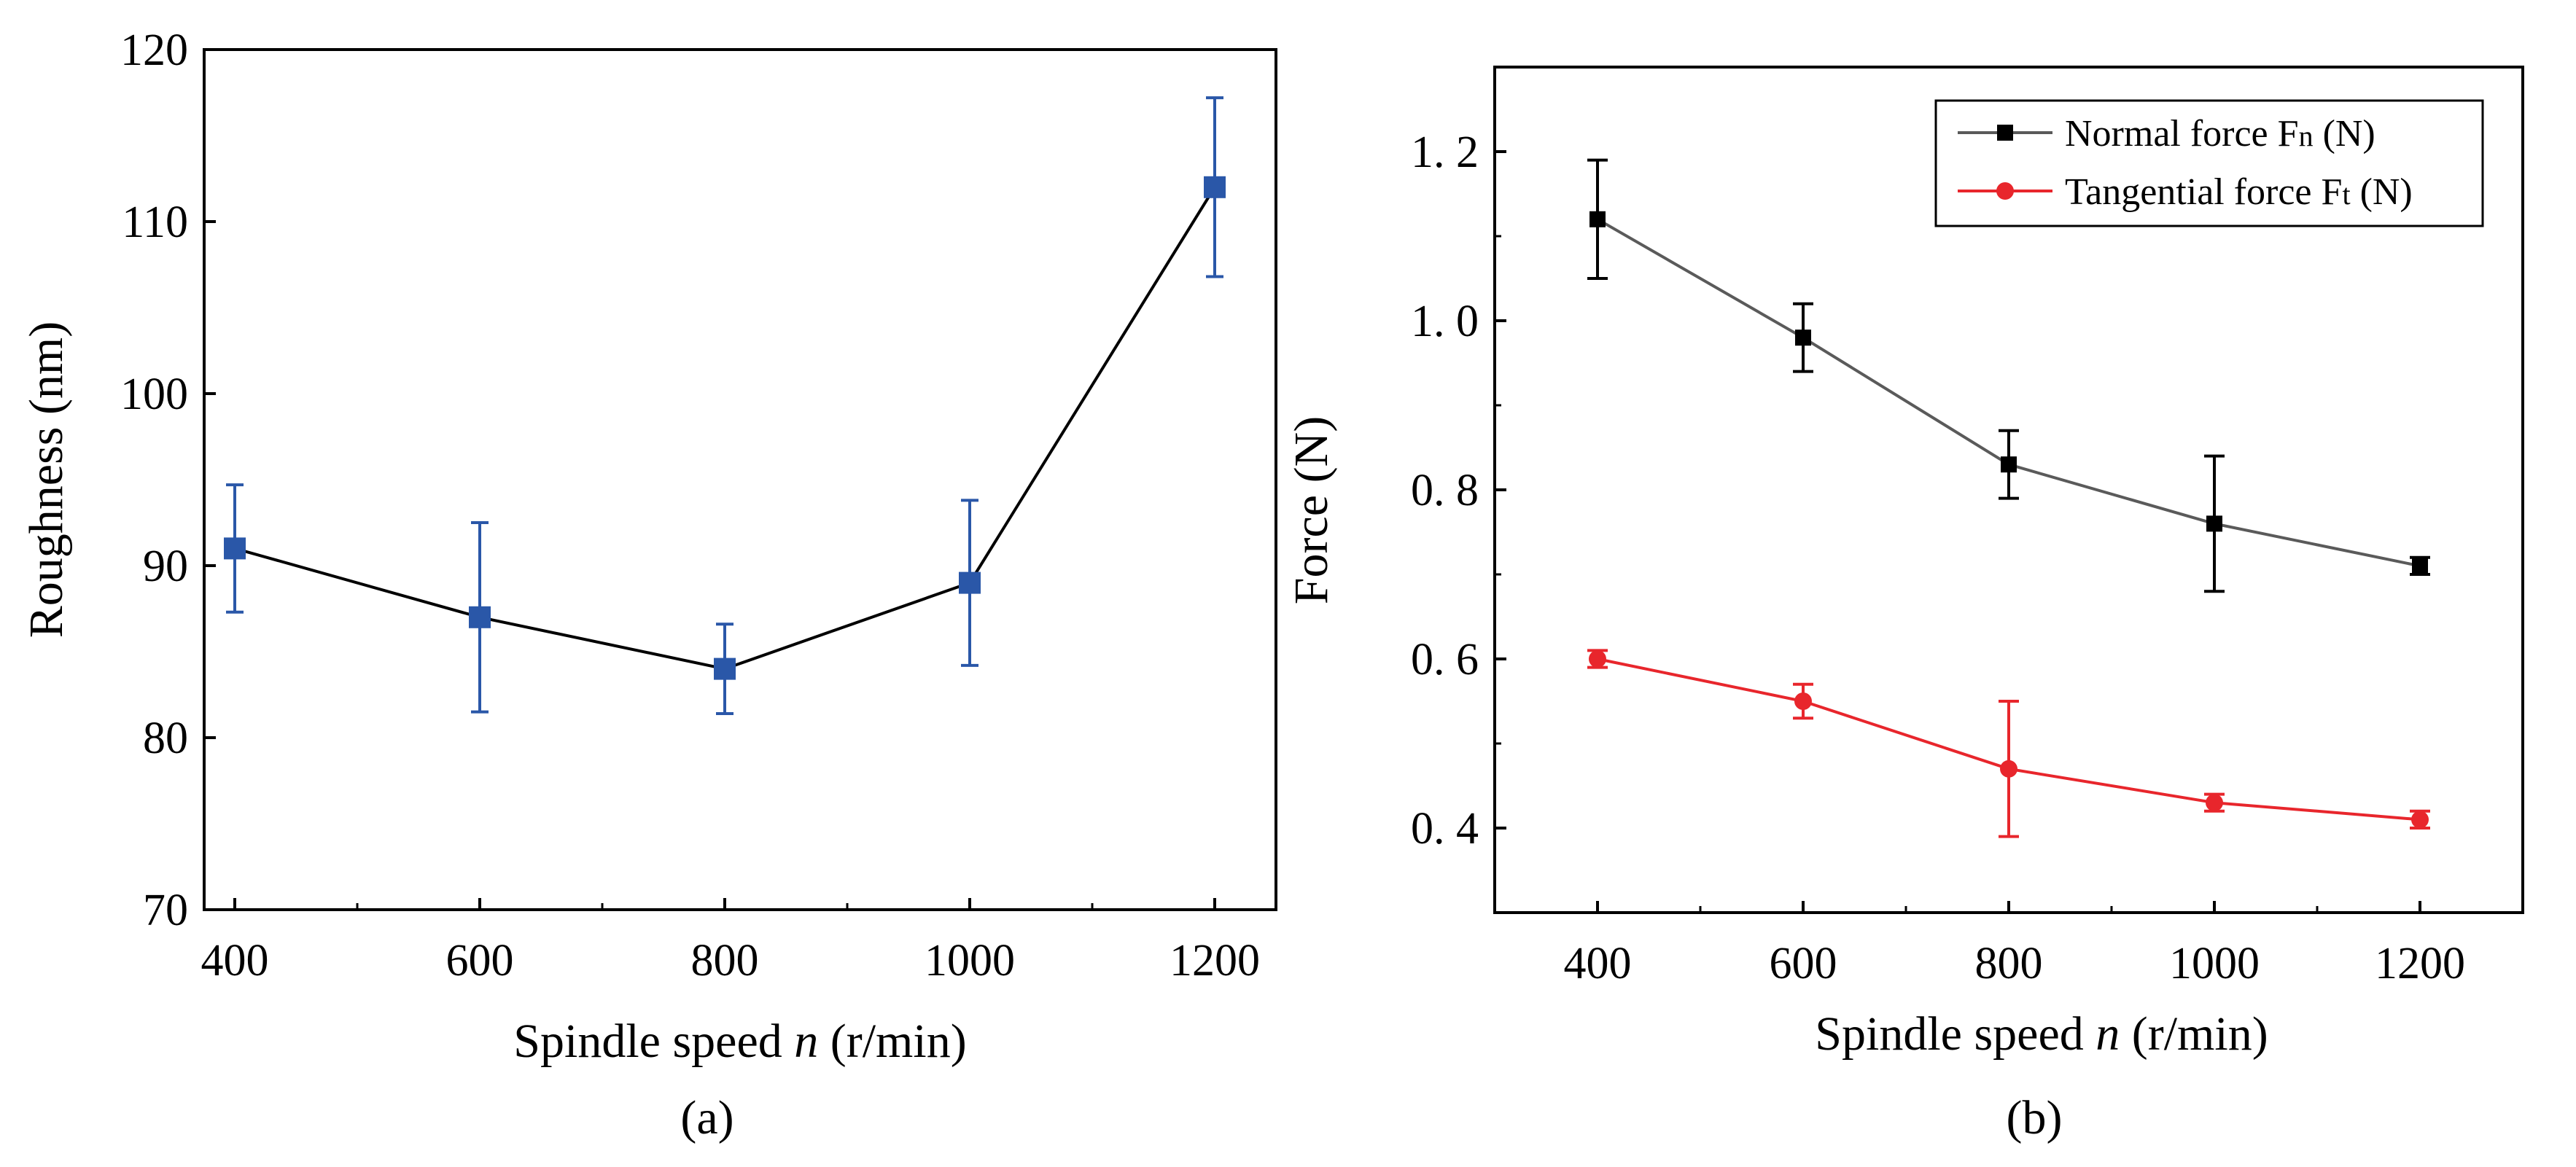 The image size is (2576, 1167). What do you see at coordinates (2005, 191) in the screenshot?
I see `legend-marker-tangential` at bounding box center [2005, 191].